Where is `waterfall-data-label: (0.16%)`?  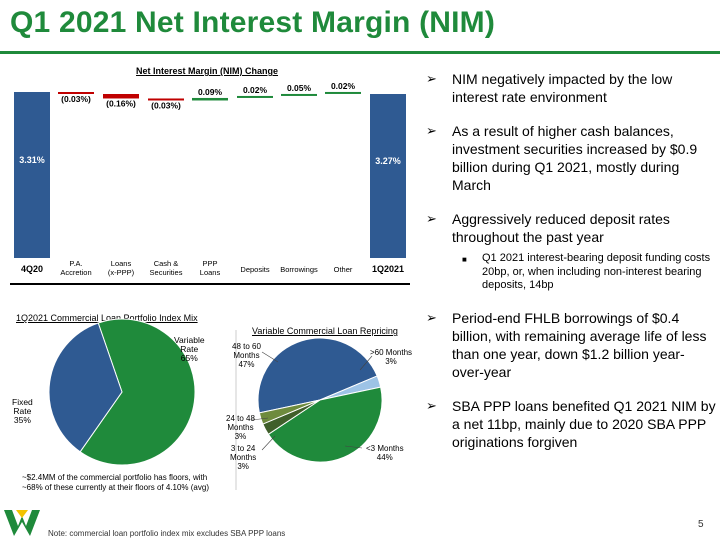
waterfall-data-label: (0.16%) is located at coordinates (121, 103).